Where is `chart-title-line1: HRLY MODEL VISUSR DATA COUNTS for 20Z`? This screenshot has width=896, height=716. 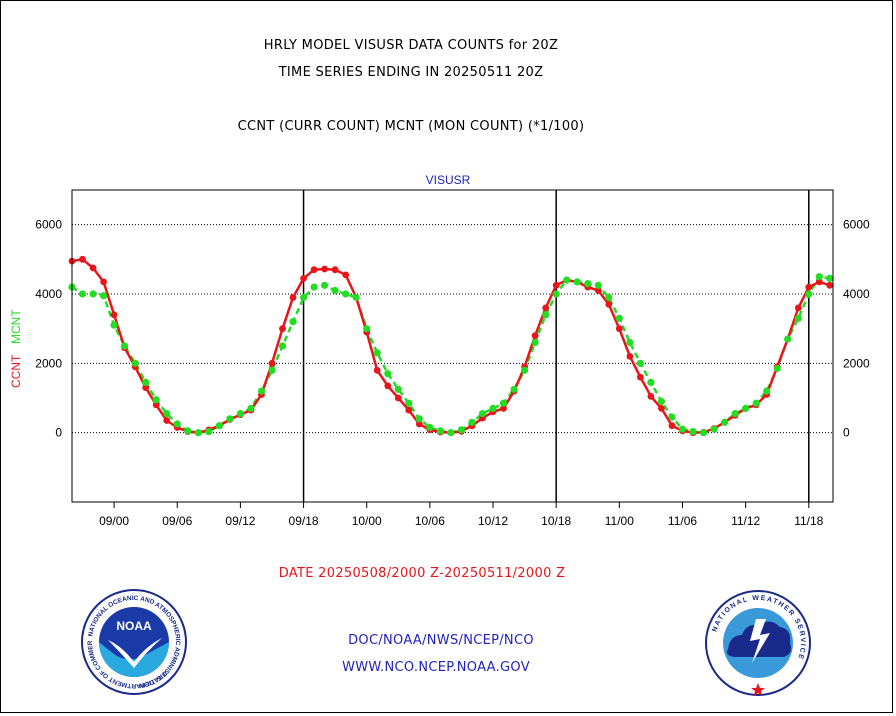
chart-title-line1: HRLY MODEL VISUSR DATA COUNTS for 20Z is located at coordinates (411, 45).